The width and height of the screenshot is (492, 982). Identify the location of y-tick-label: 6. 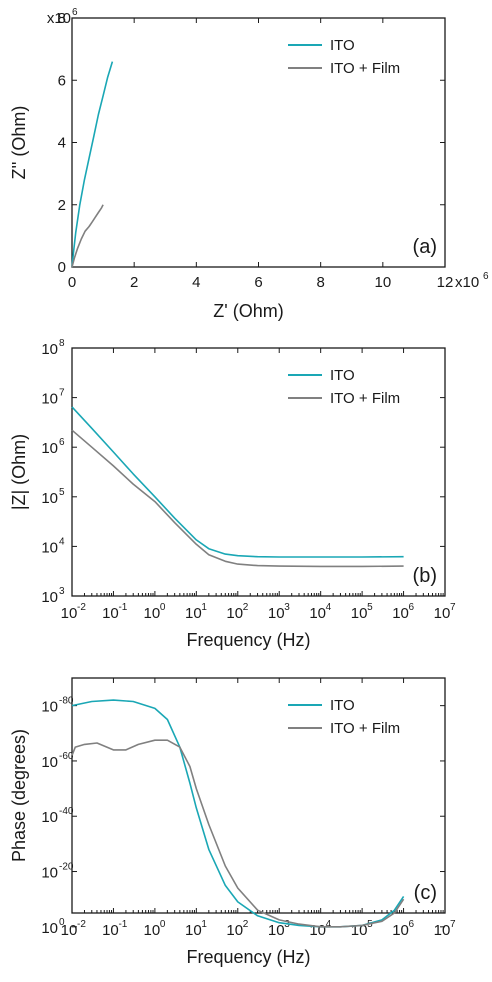
(62, 80).